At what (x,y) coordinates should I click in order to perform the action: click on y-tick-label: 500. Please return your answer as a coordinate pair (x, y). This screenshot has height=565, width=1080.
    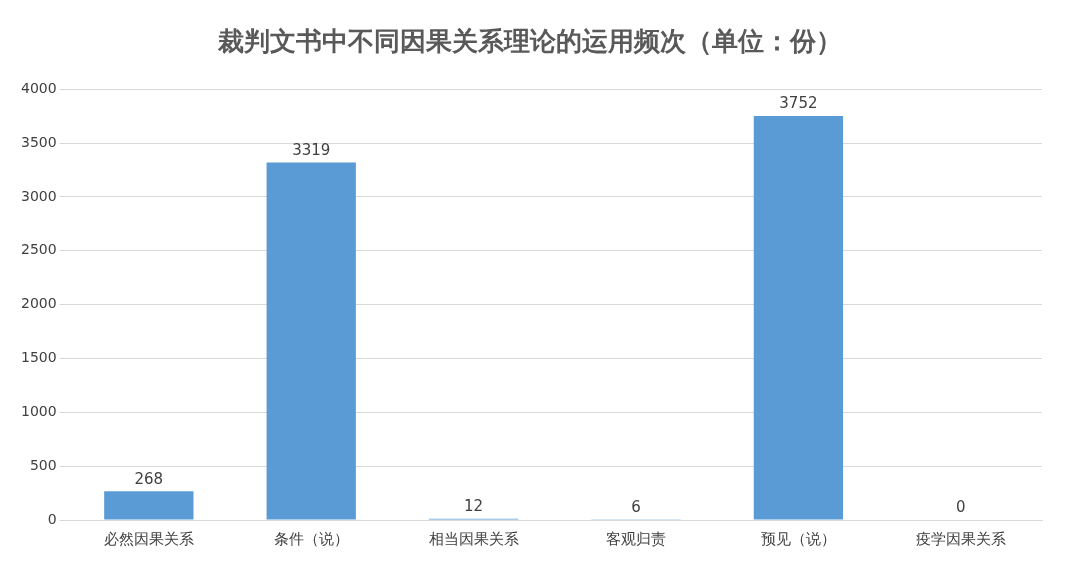
    Looking at the image, I should click on (43, 464).